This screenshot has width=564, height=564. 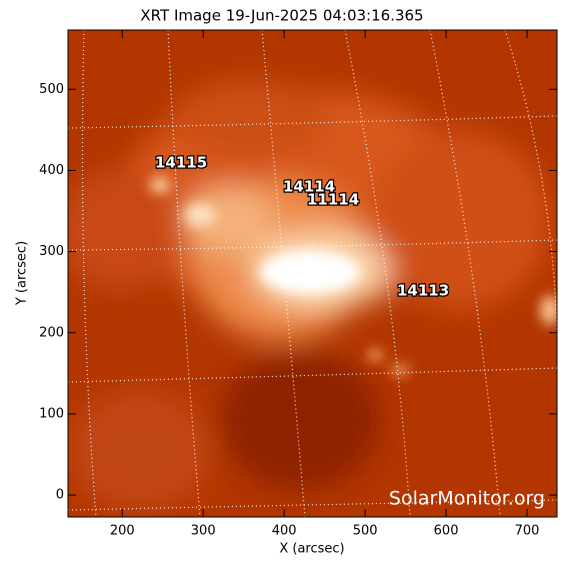 What do you see at coordinates (51, 89) in the screenshot?
I see `y-tick-label: 500` at bounding box center [51, 89].